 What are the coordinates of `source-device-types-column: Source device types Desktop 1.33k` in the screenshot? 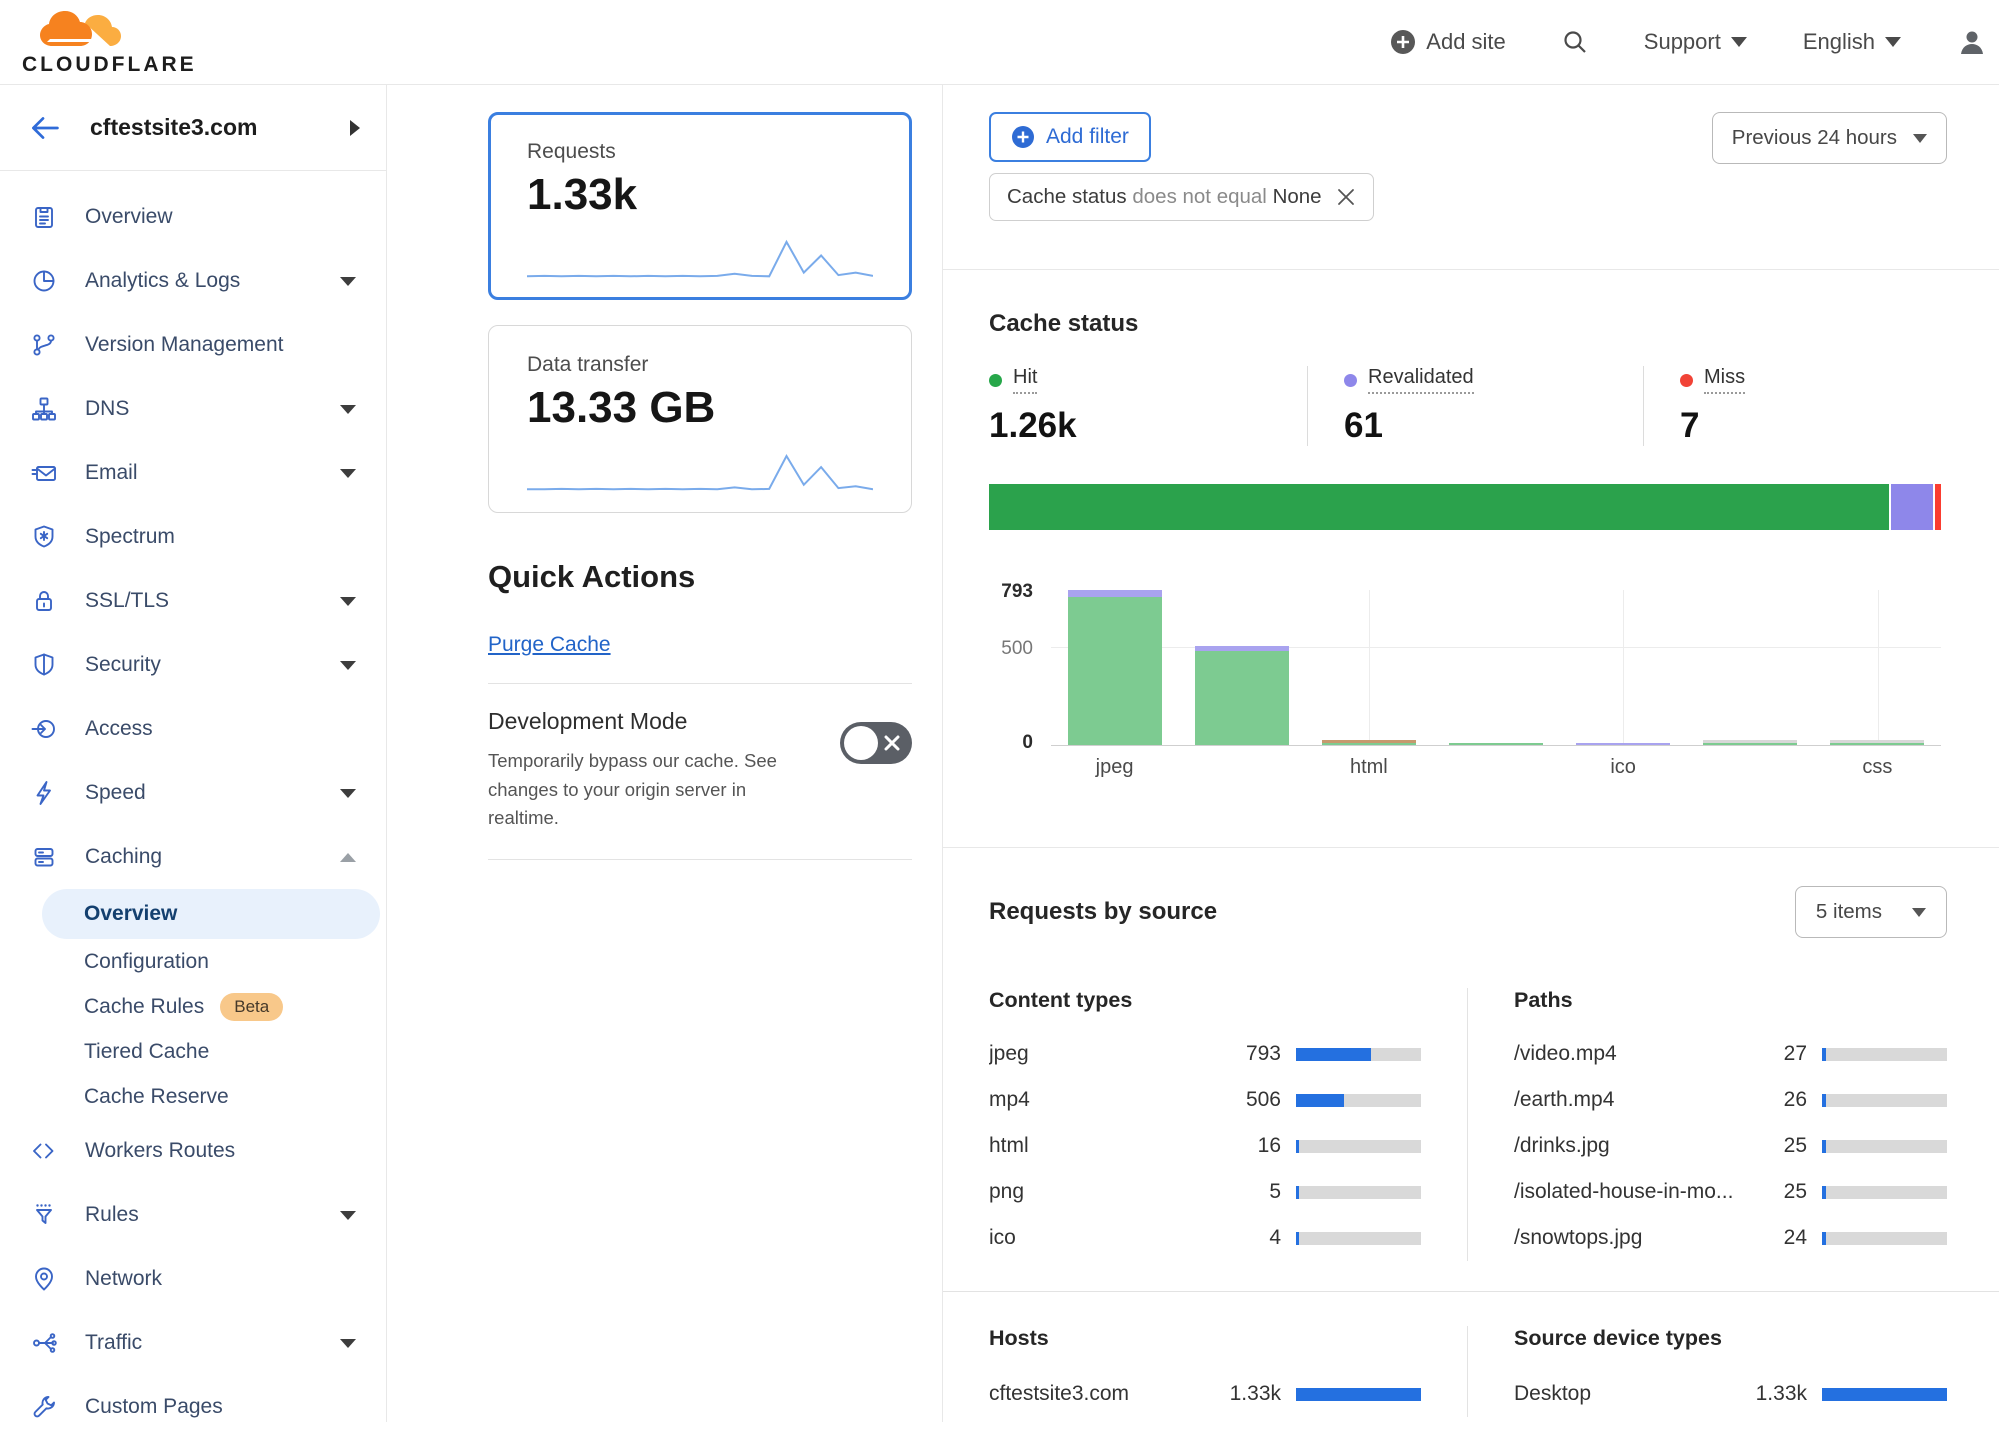 It's located at (1707, 1371).